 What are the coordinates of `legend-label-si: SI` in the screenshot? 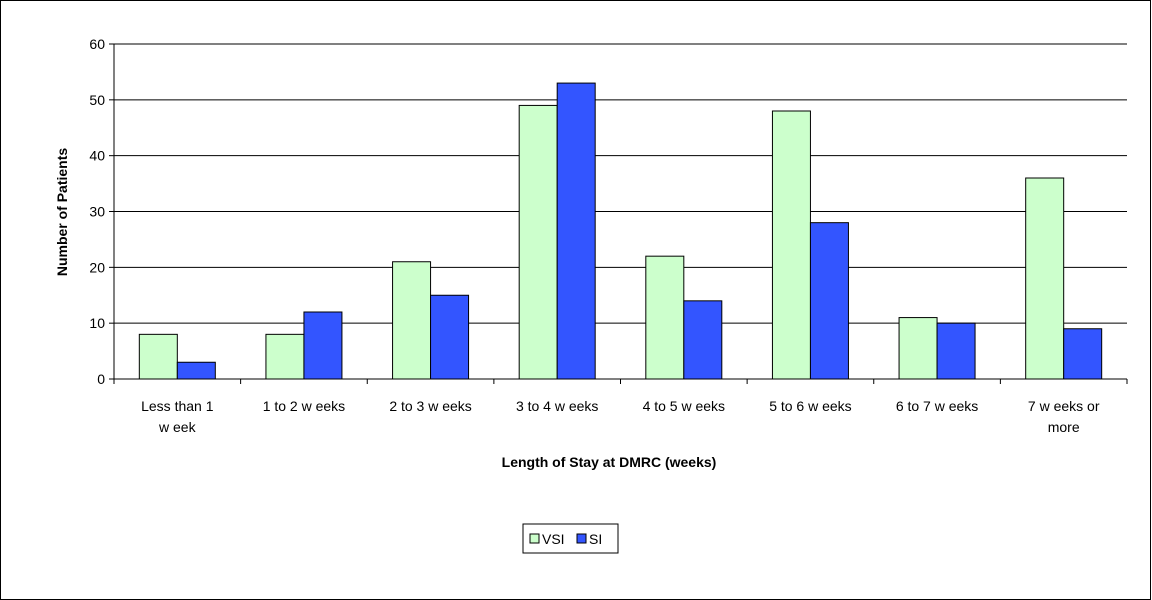 It's located at (595, 539).